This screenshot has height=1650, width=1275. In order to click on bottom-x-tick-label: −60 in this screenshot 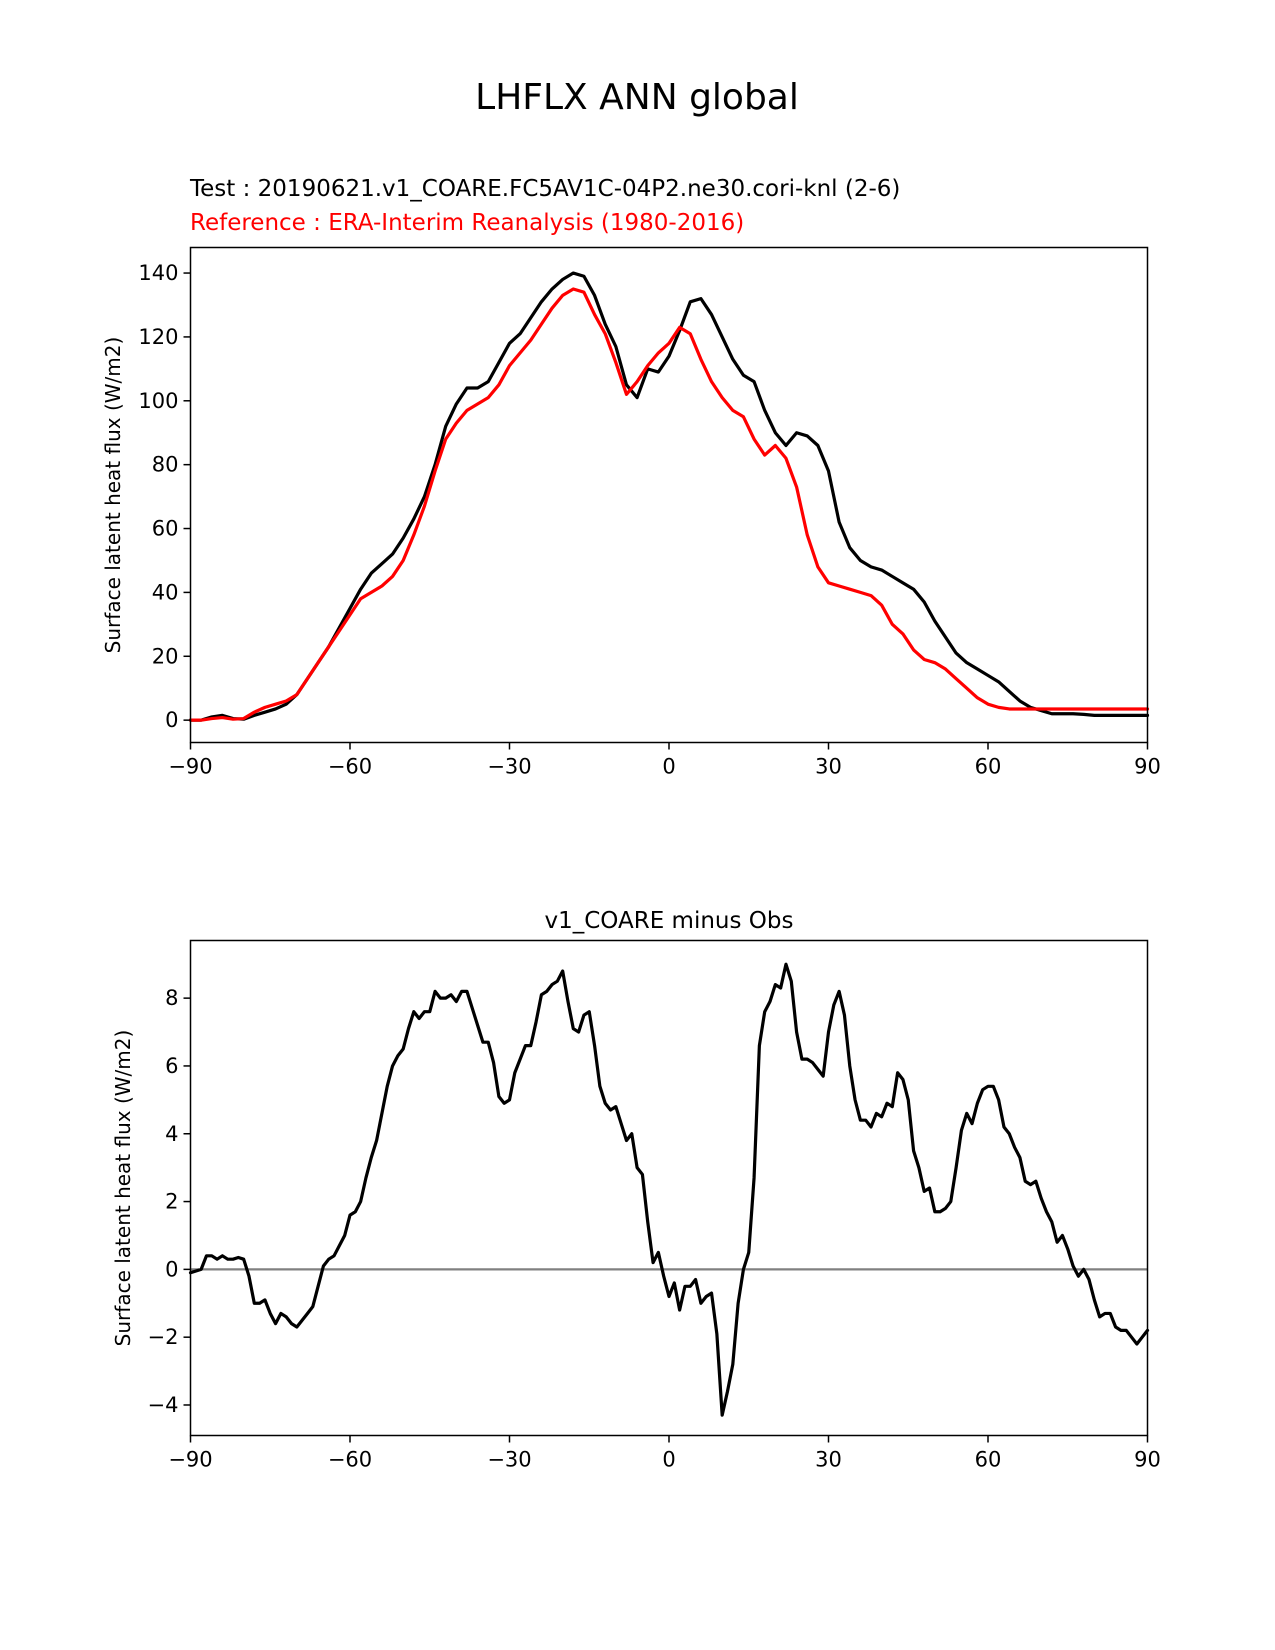, I will do `click(350, 1460)`.